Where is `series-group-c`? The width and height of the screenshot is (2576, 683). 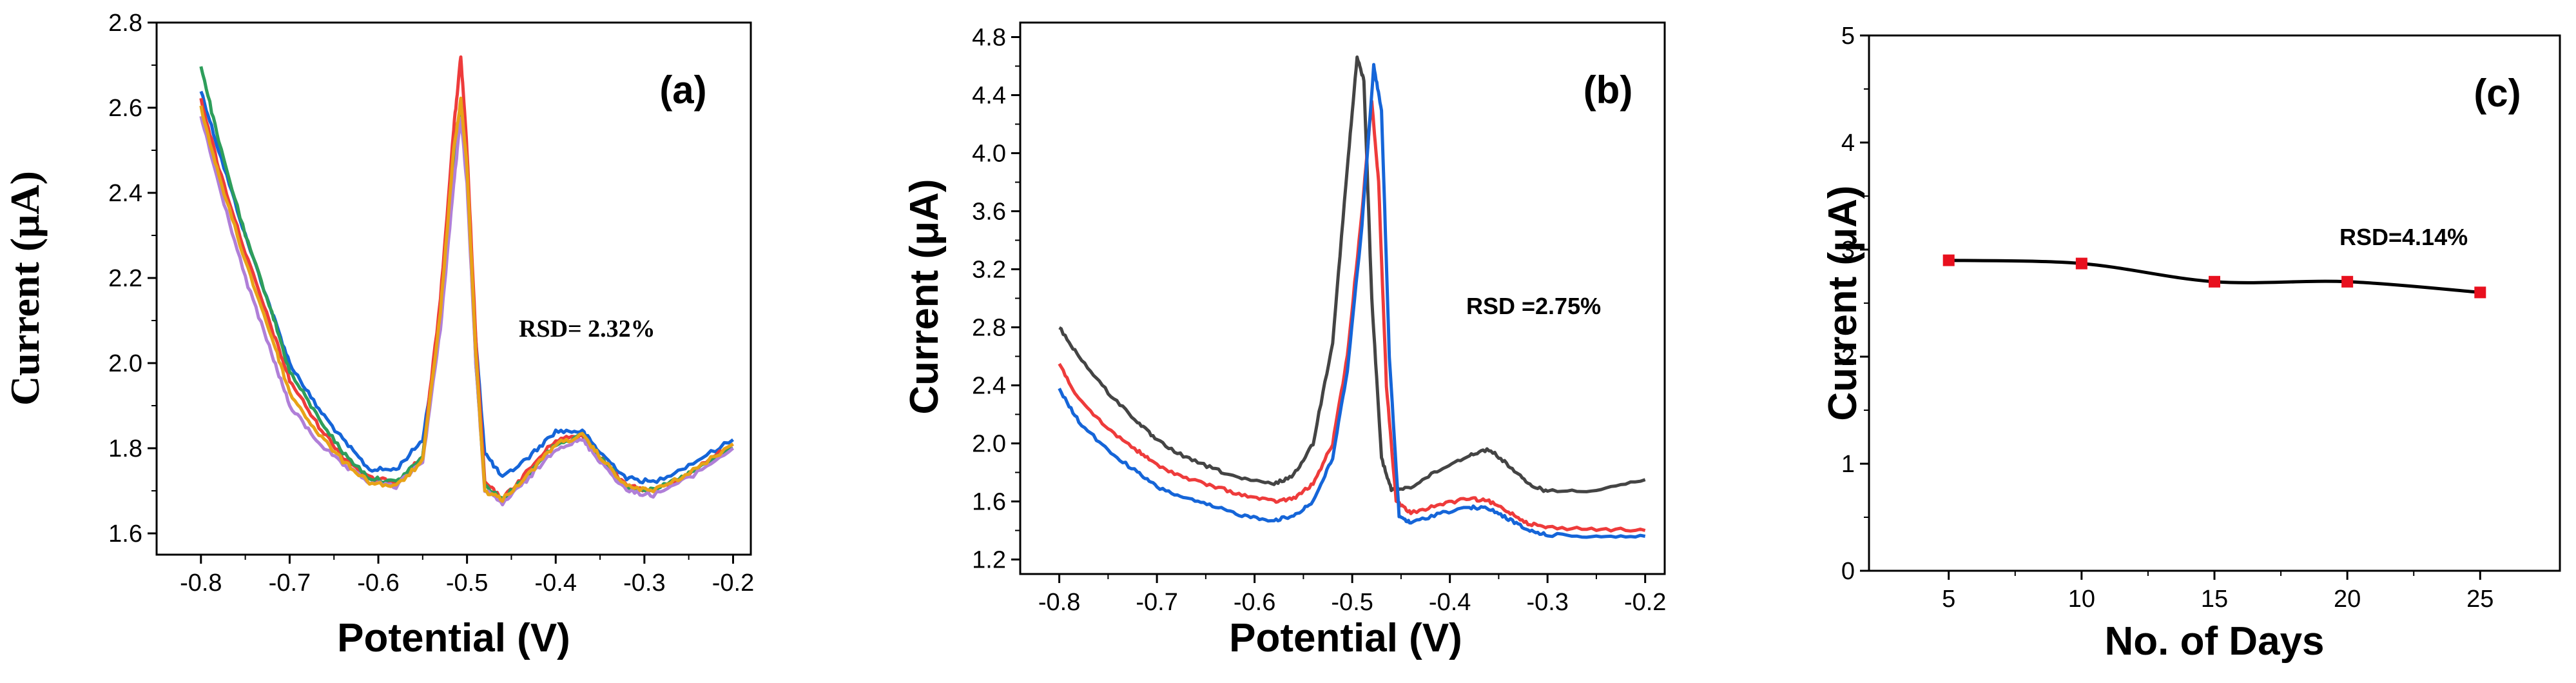
series-group-c is located at coordinates (2214, 276).